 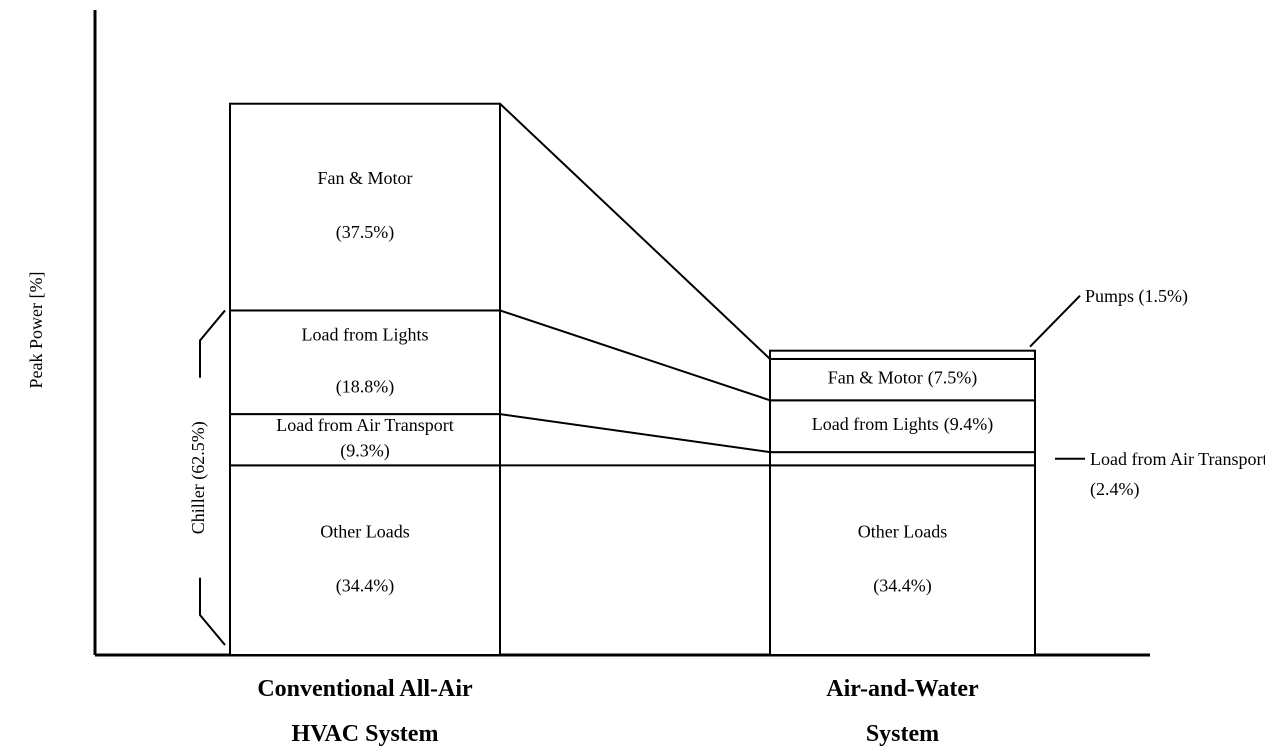 What do you see at coordinates (365, 232) in the screenshot?
I see `segment-value-label: (37.5%)` at bounding box center [365, 232].